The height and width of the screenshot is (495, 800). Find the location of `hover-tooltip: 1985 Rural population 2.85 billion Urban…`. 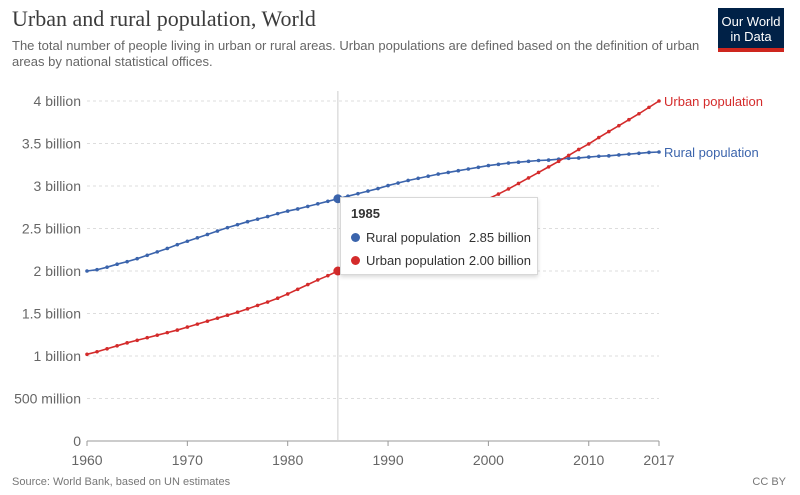

hover-tooltip: 1985 Rural population 2.85 billion Urban… is located at coordinates (439, 236).